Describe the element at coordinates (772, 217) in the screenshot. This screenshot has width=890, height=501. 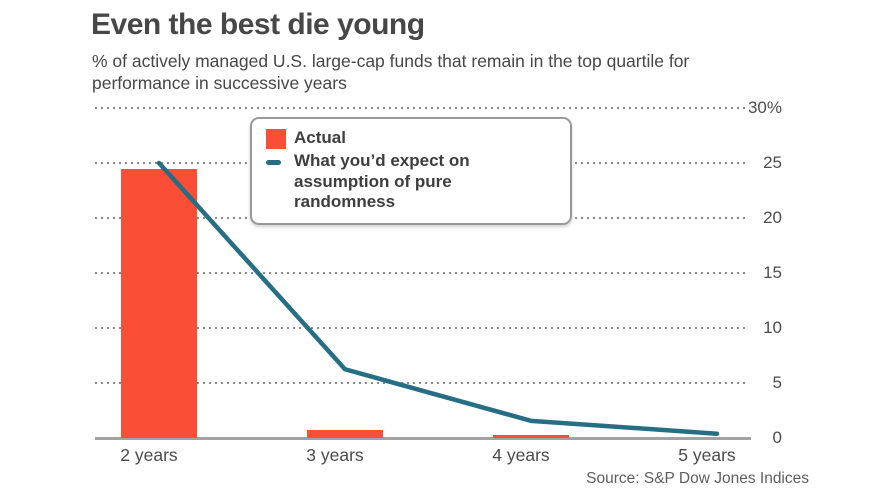
I see `y-tick-label-20: 20` at that location.